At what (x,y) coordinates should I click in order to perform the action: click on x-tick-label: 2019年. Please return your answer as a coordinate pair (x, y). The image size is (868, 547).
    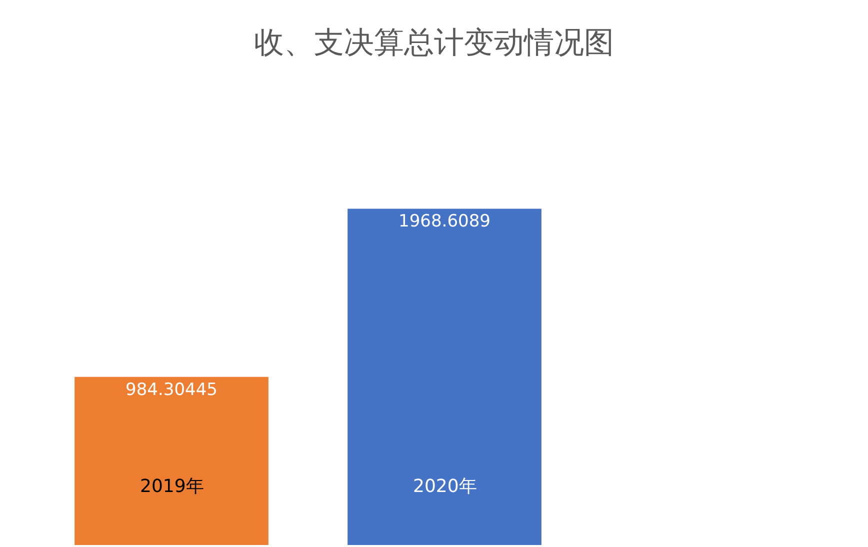
    Looking at the image, I should click on (172, 486).